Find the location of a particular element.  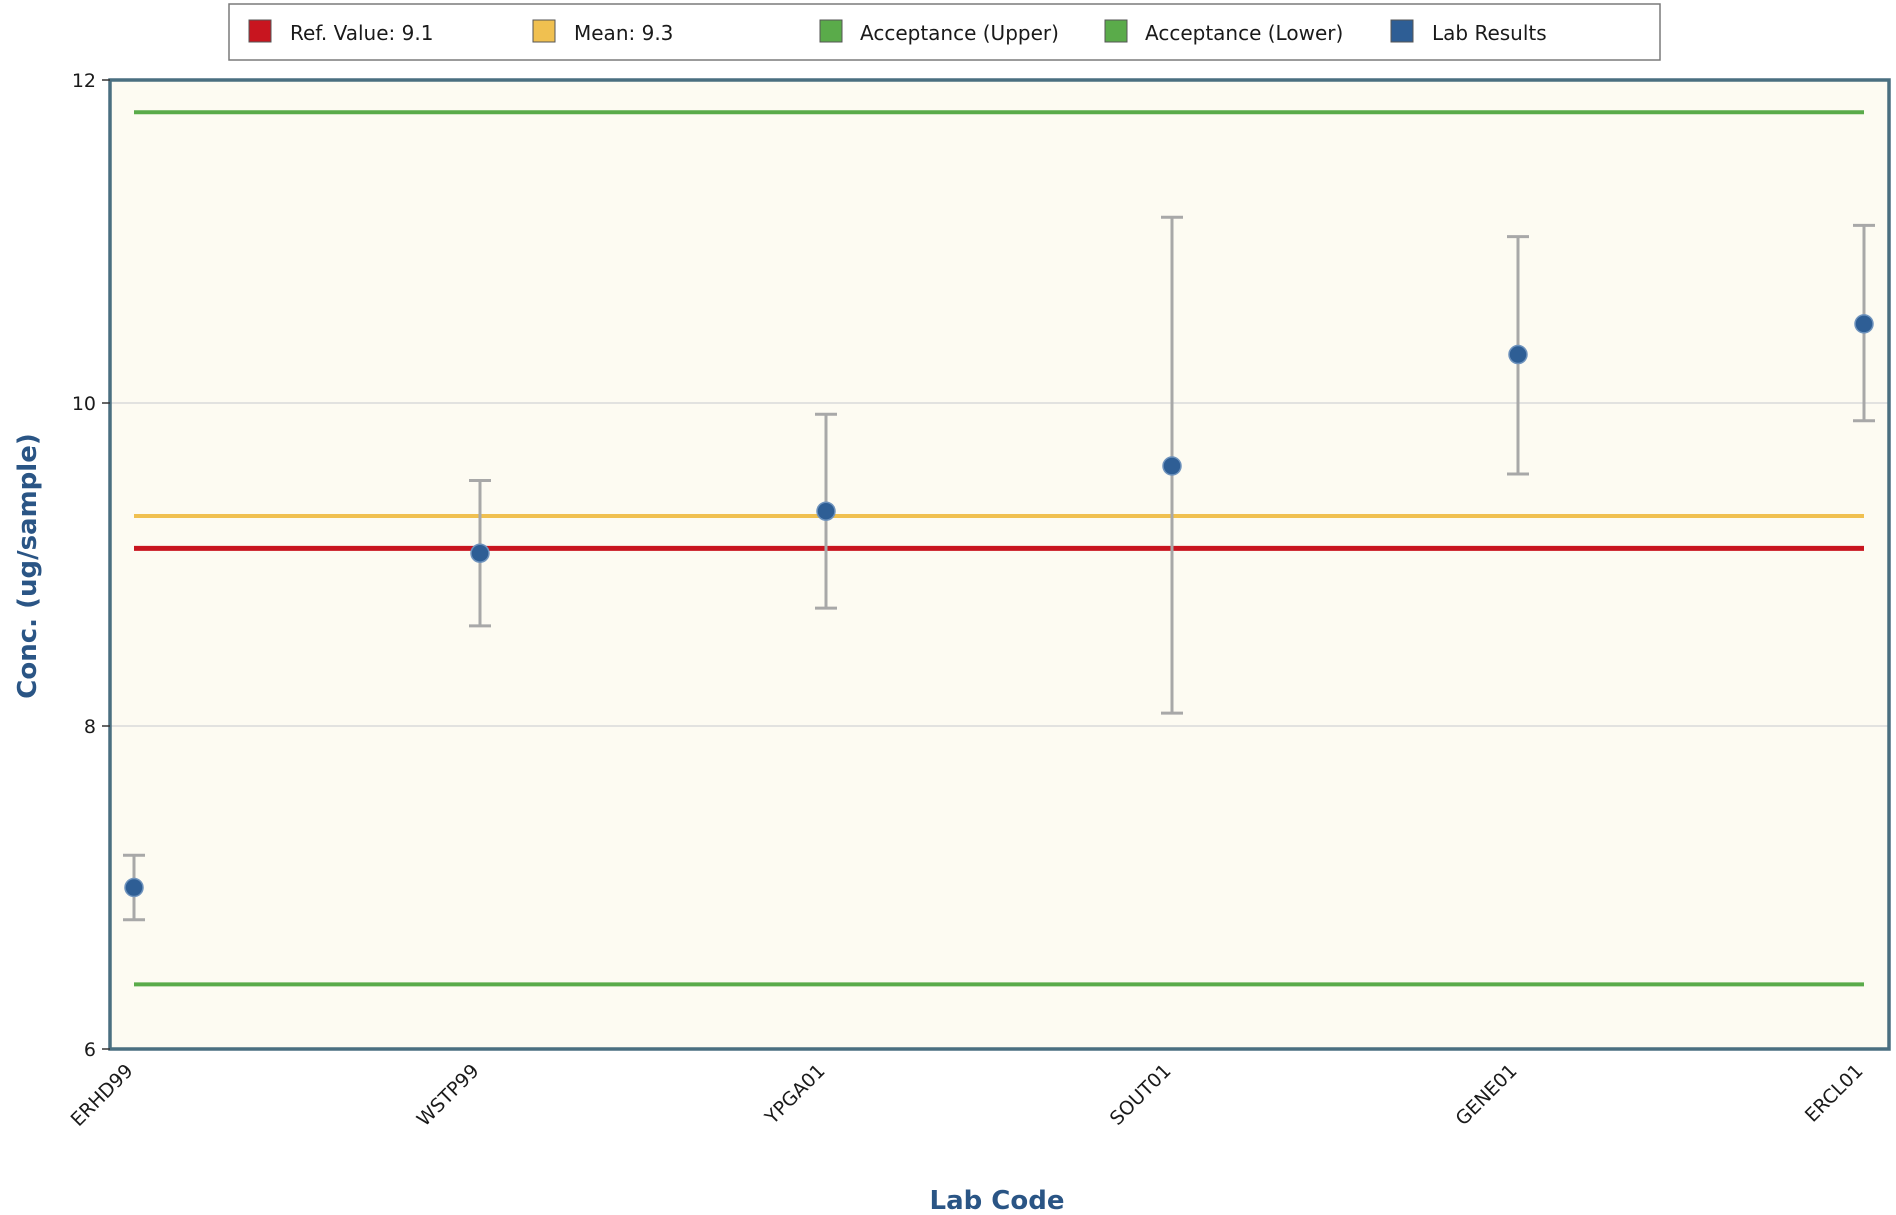

legend-label-ref-value: Ref. Value: 9.1 is located at coordinates (361, 33).